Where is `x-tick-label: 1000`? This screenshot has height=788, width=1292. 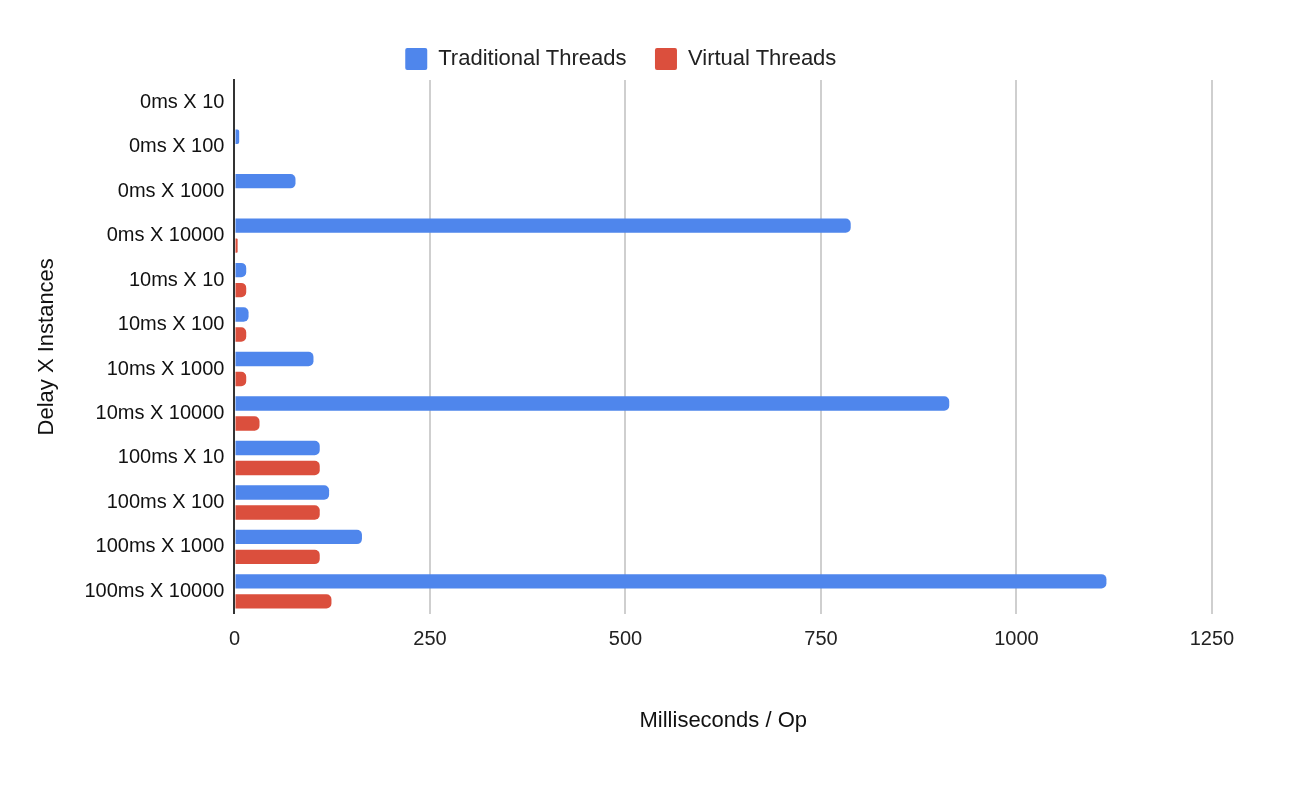 x-tick-label: 1000 is located at coordinates (1016, 638).